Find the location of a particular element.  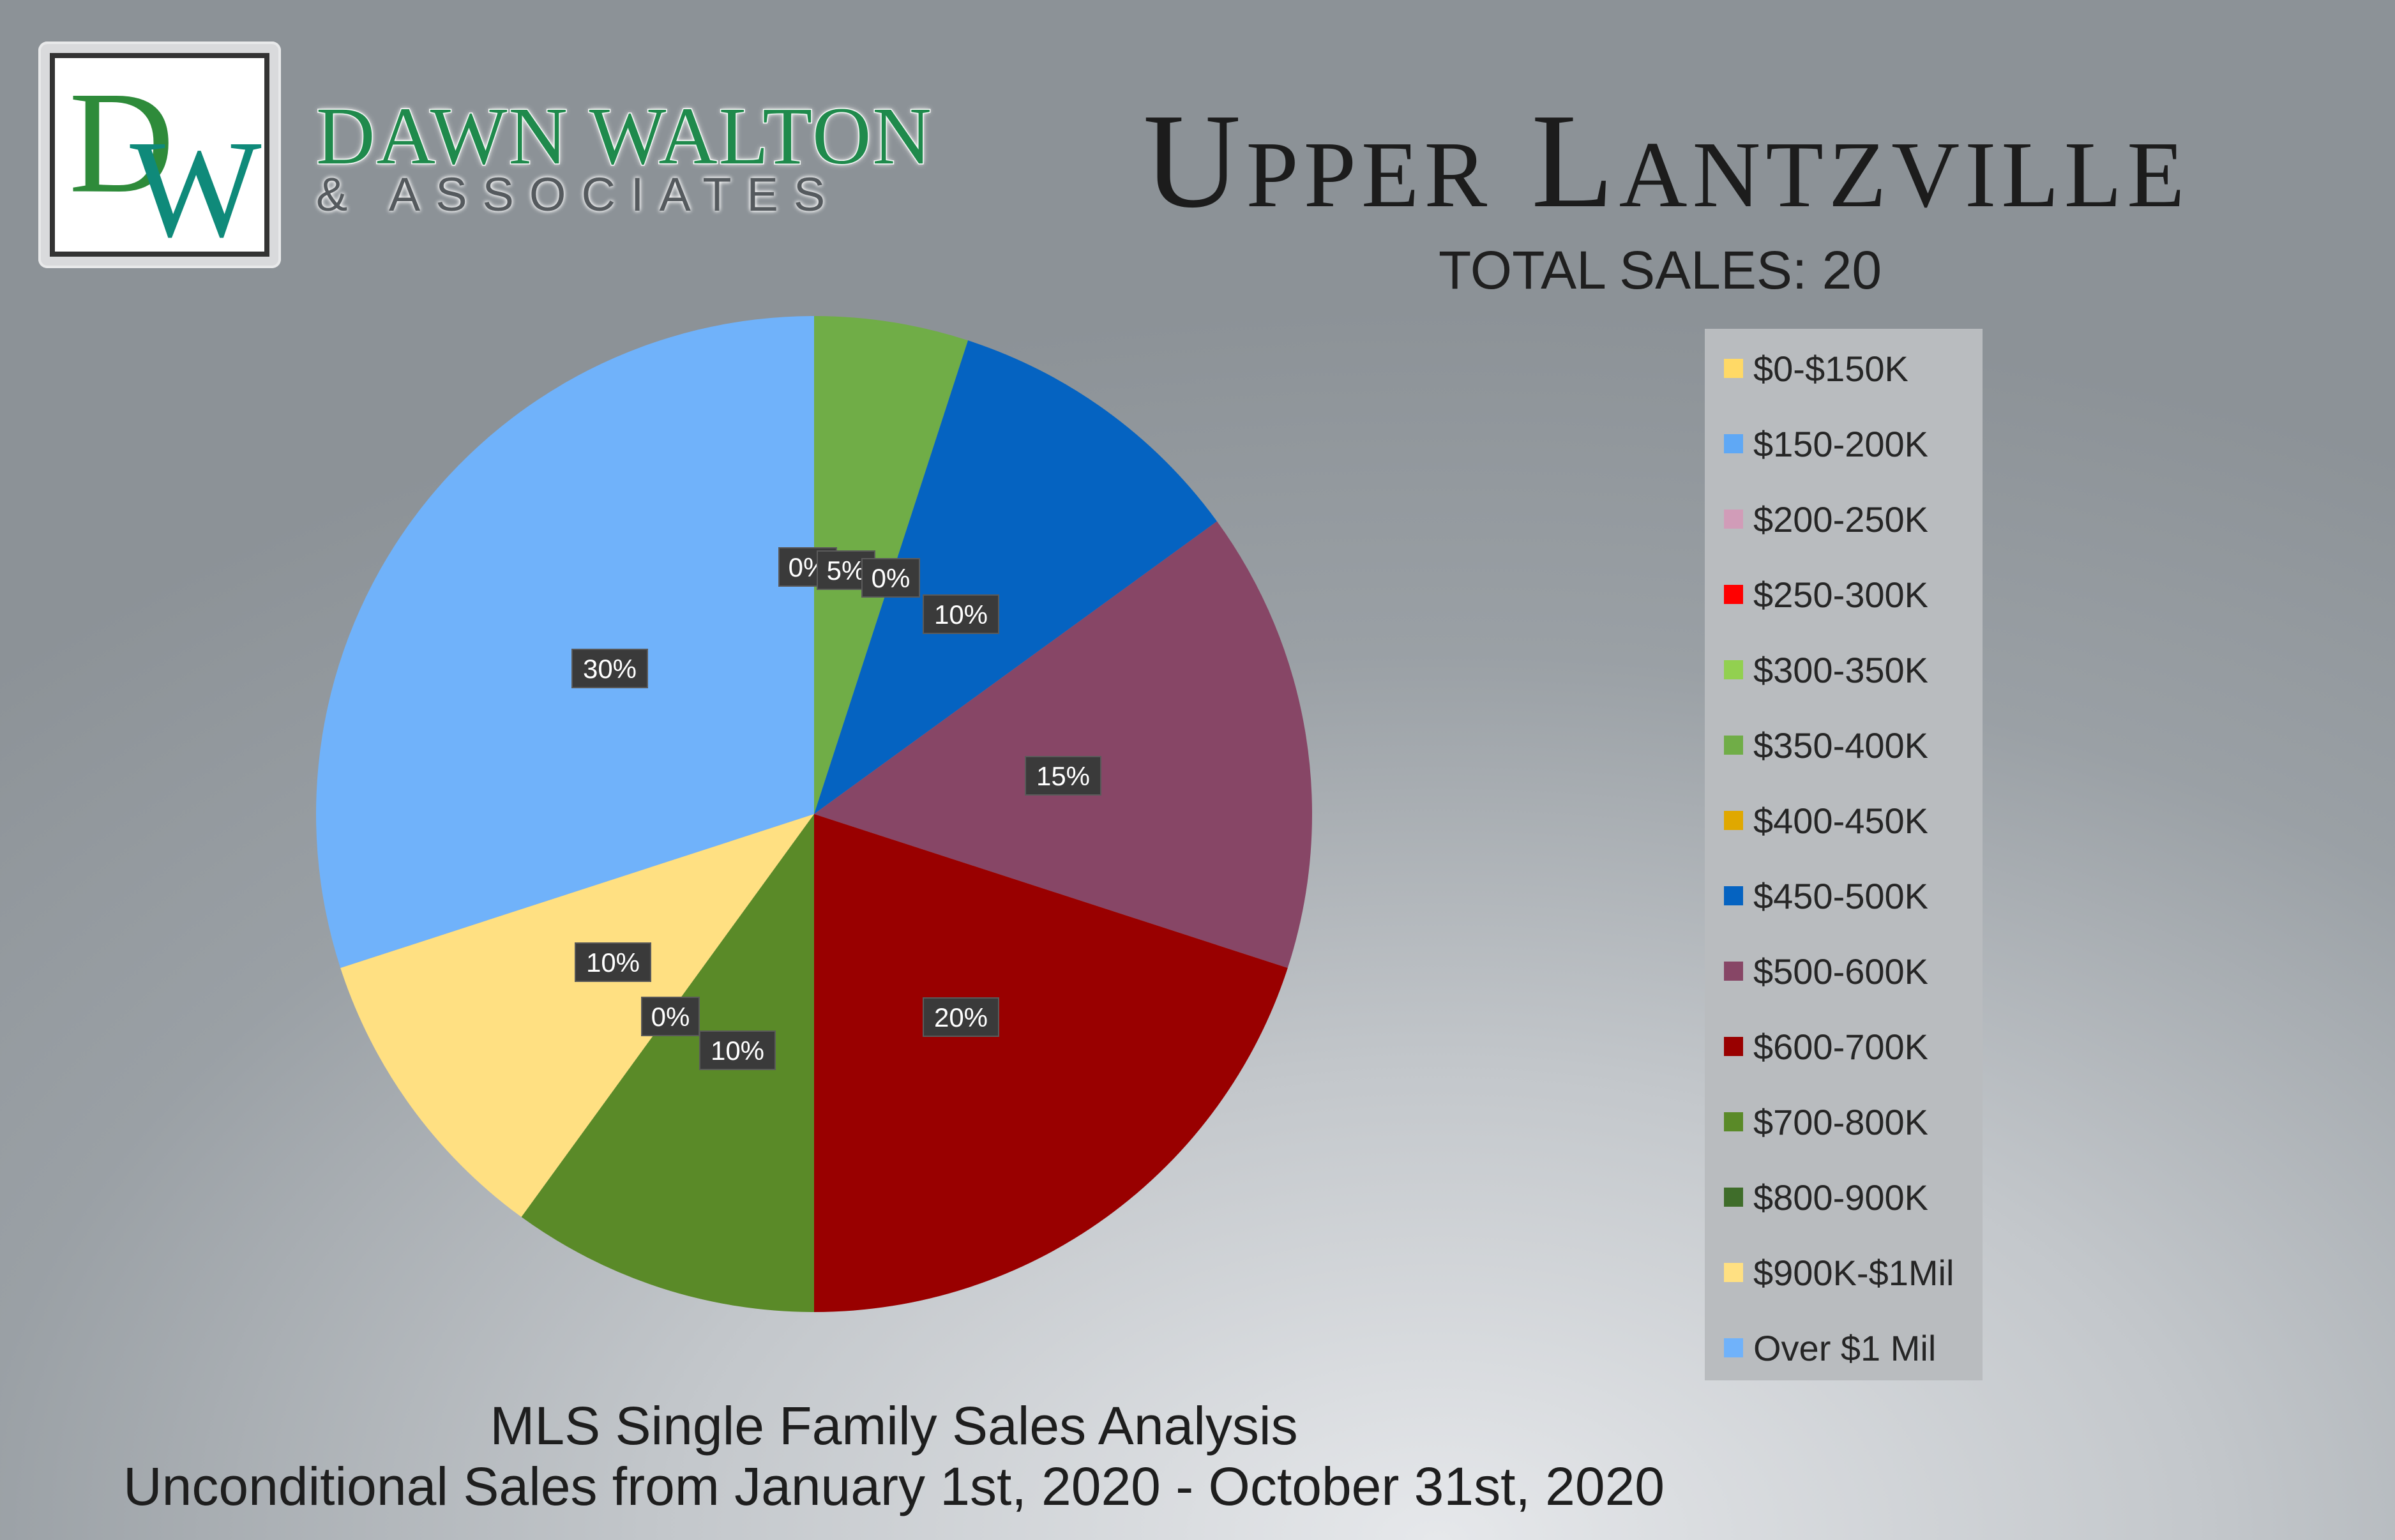

logo: D W is located at coordinates (159, 155).